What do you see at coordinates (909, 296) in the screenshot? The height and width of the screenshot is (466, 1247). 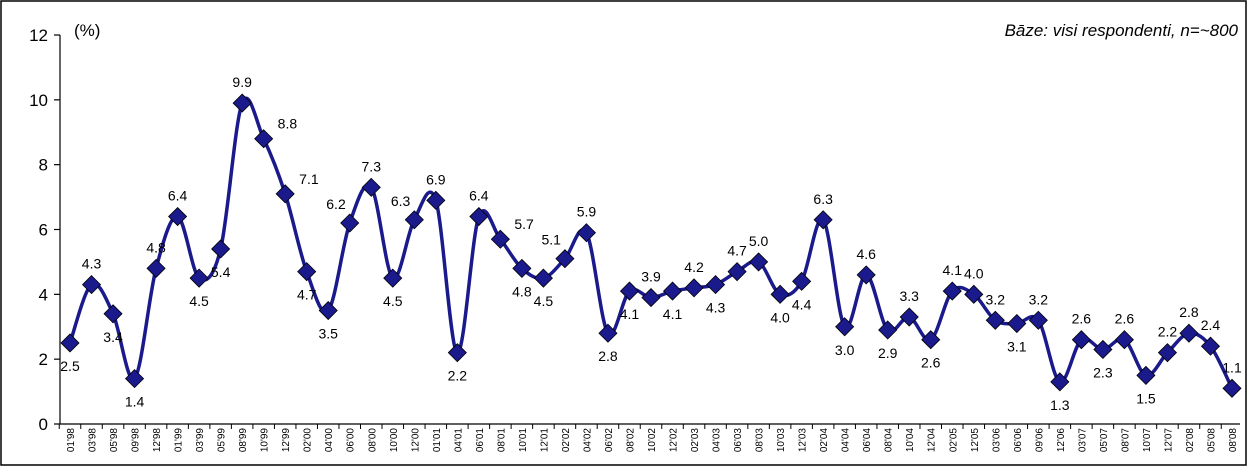 I see `data-label: 3.3` at bounding box center [909, 296].